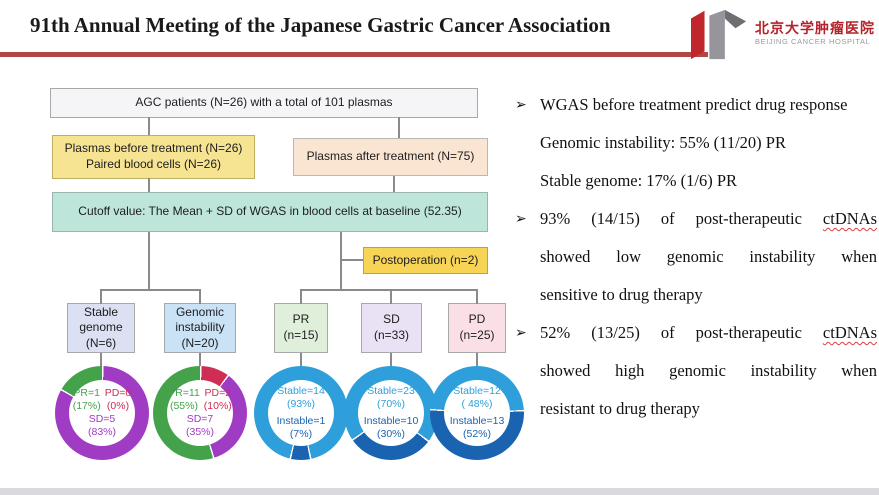 The height and width of the screenshot is (495, 879). I want to click on donut-hole: Stable=14 (93%) Instable=1 (7%), so click(301, 413).